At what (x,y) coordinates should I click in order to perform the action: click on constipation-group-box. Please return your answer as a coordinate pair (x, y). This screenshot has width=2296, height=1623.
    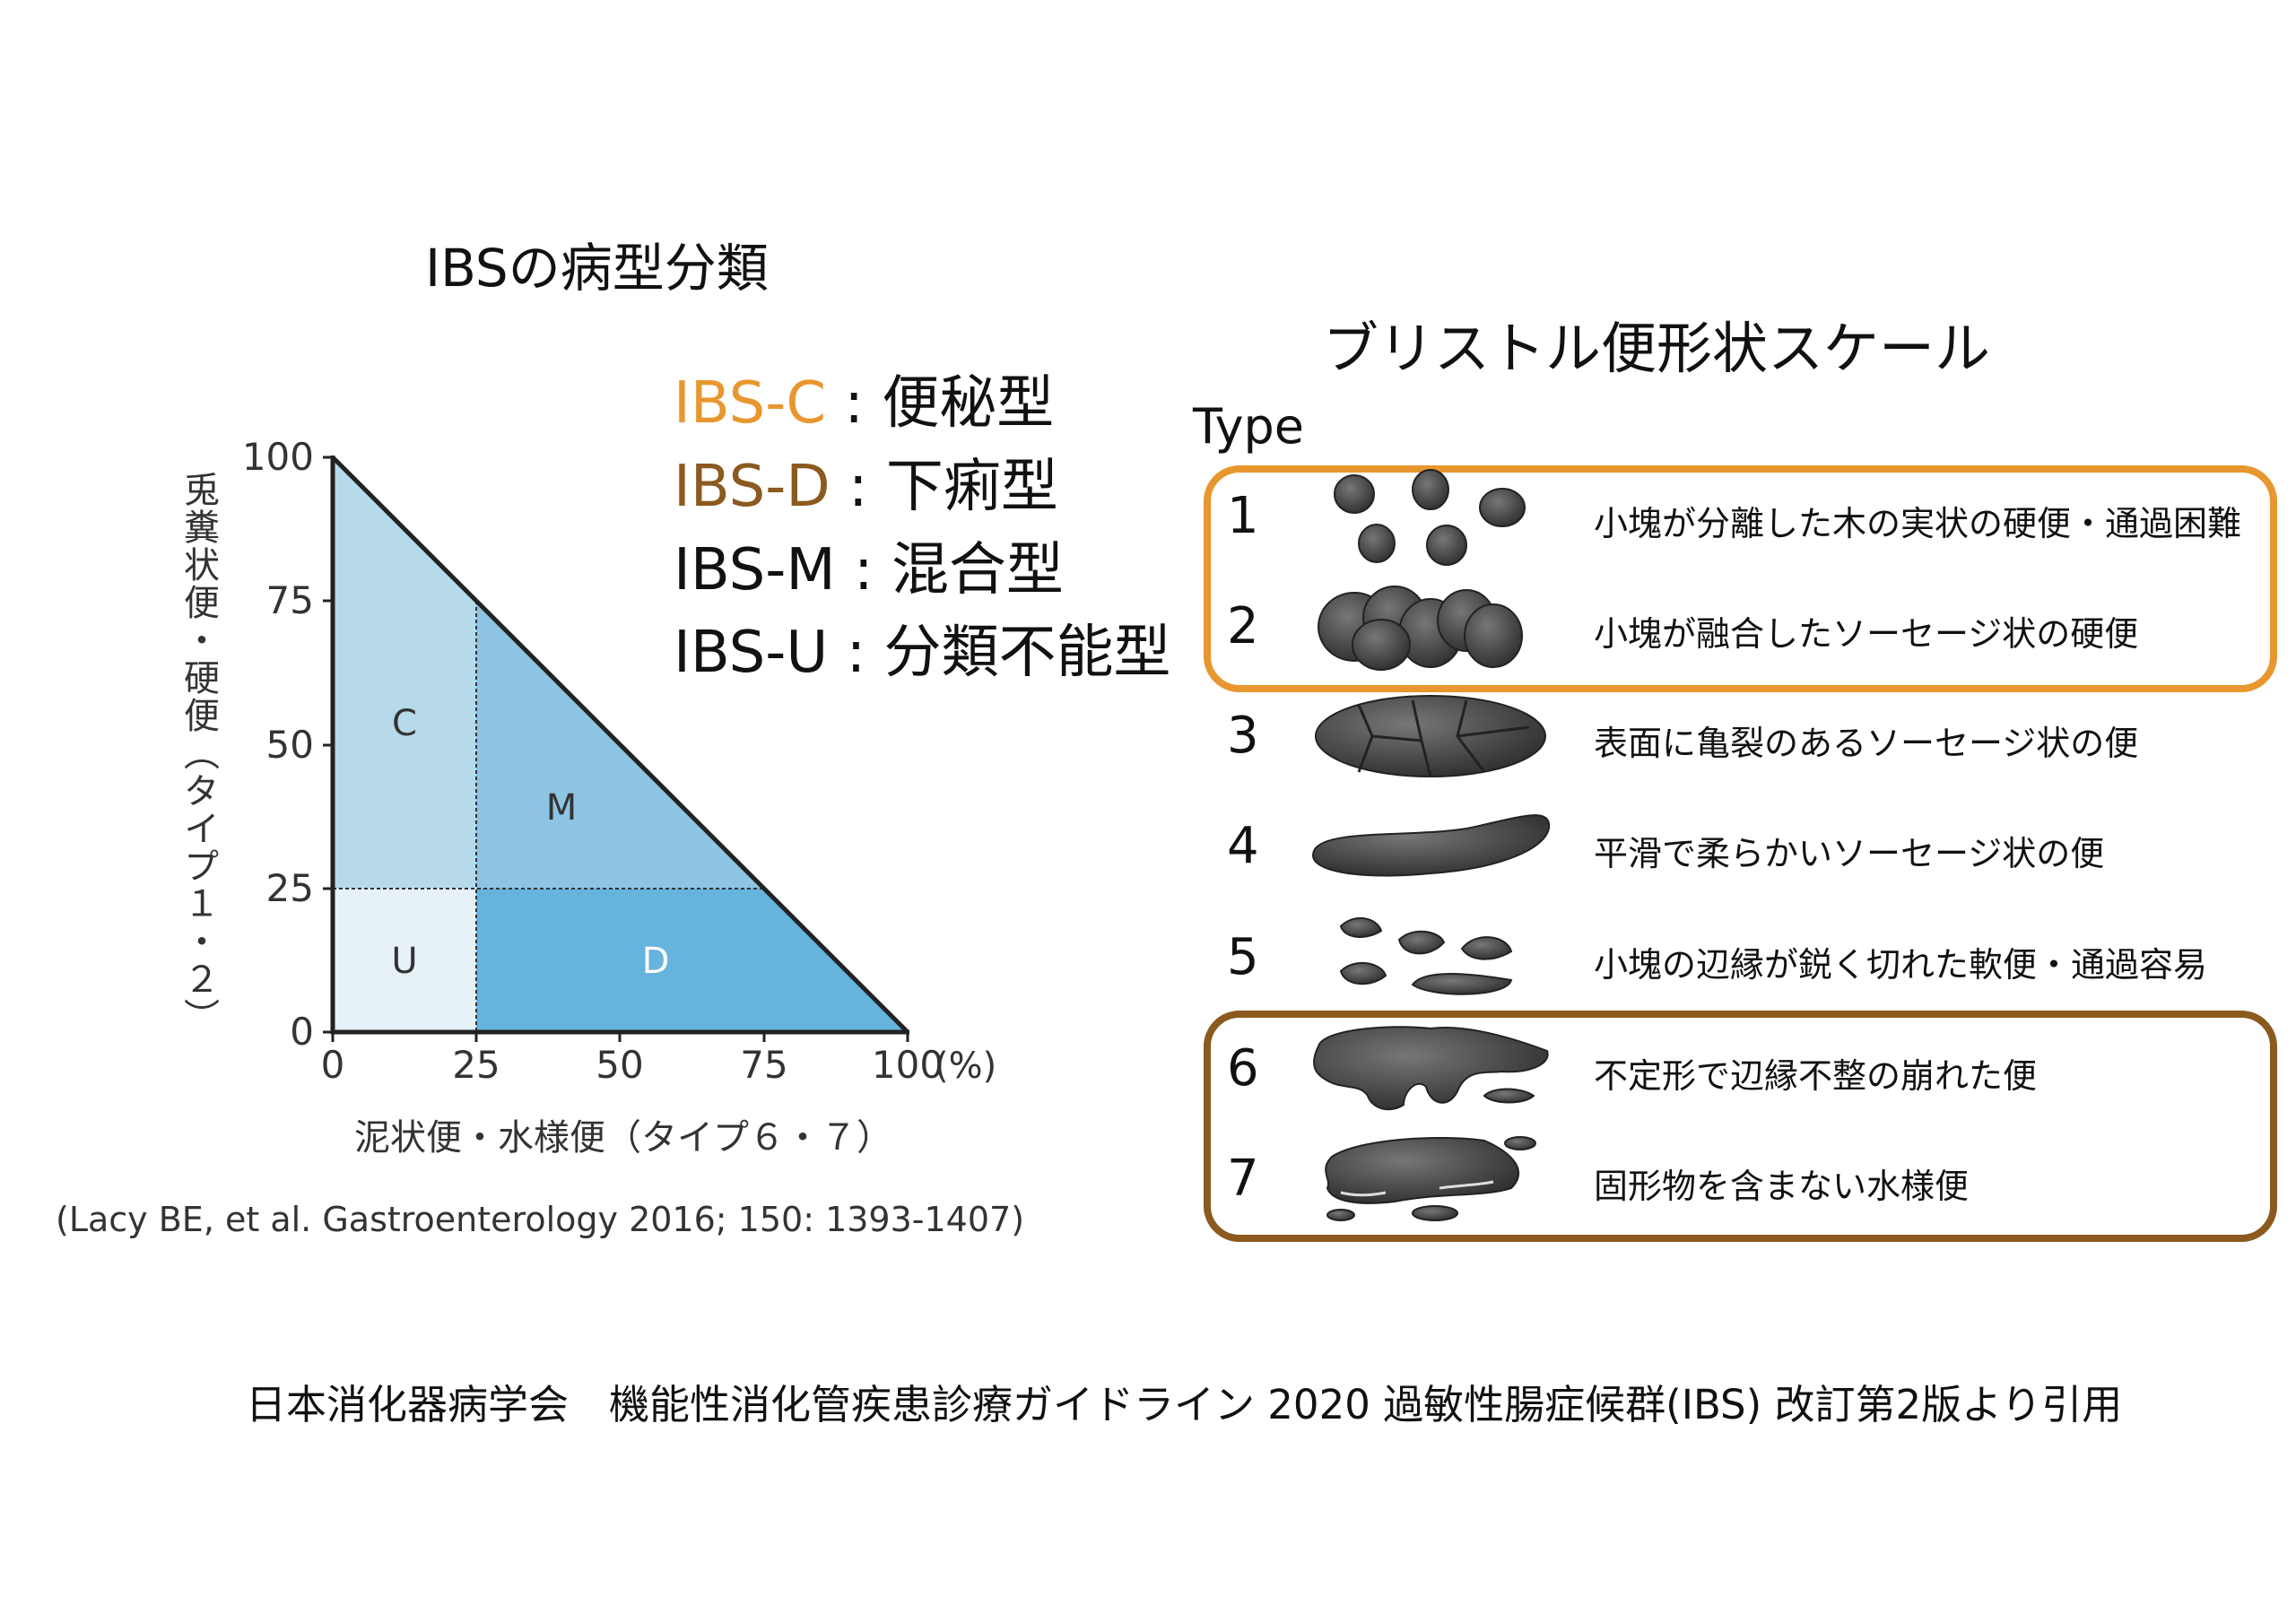
    Looking at the image, I should click on (1740, 578).